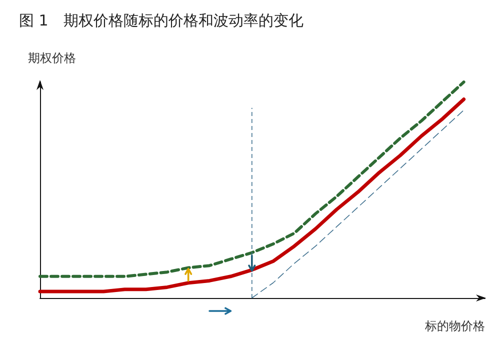  Describe the element at coordinates (454, 326) in the screenshot. I see `x-axis-title: 标的物价格` at that location.